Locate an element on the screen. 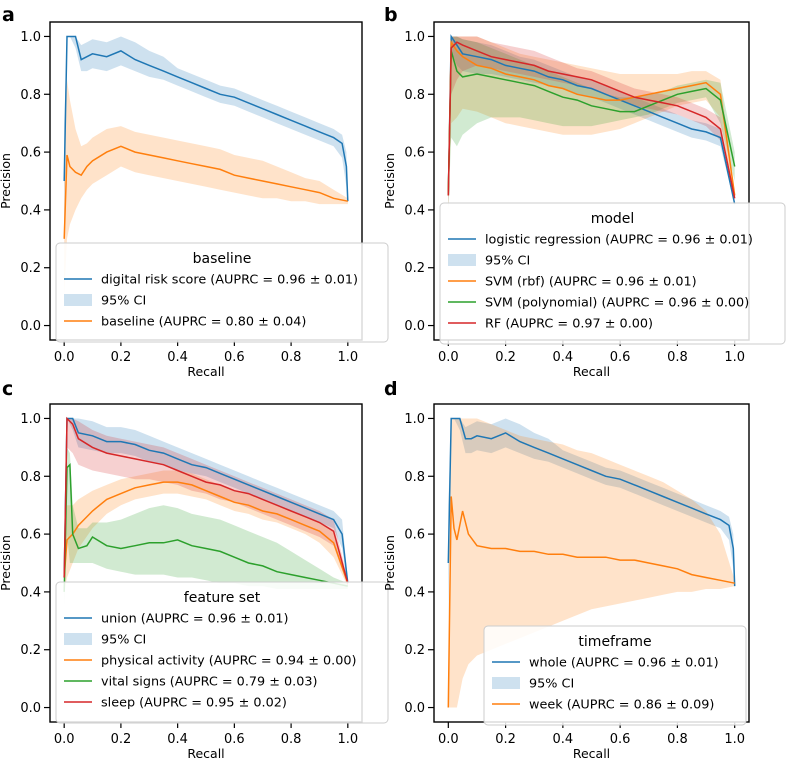 The height and width of the screenshot is (759, 787). legend-entry-label: week (AUPRC = 0.86 ± 0.09) is located at coordinates (621, 705).